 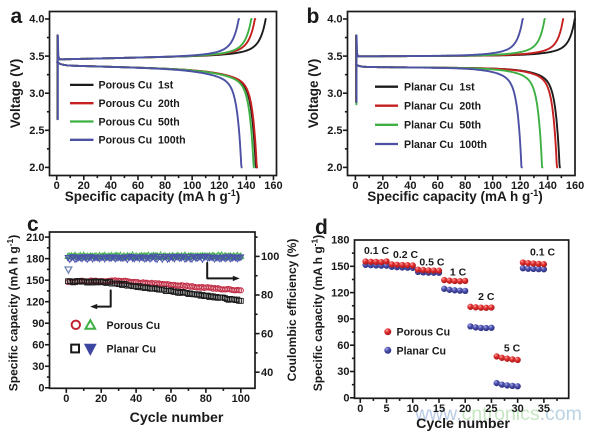 What do you see at coordinates (33, 224) in the screenshot?
I see `svg-text: c` at bounding box center [33, 224].